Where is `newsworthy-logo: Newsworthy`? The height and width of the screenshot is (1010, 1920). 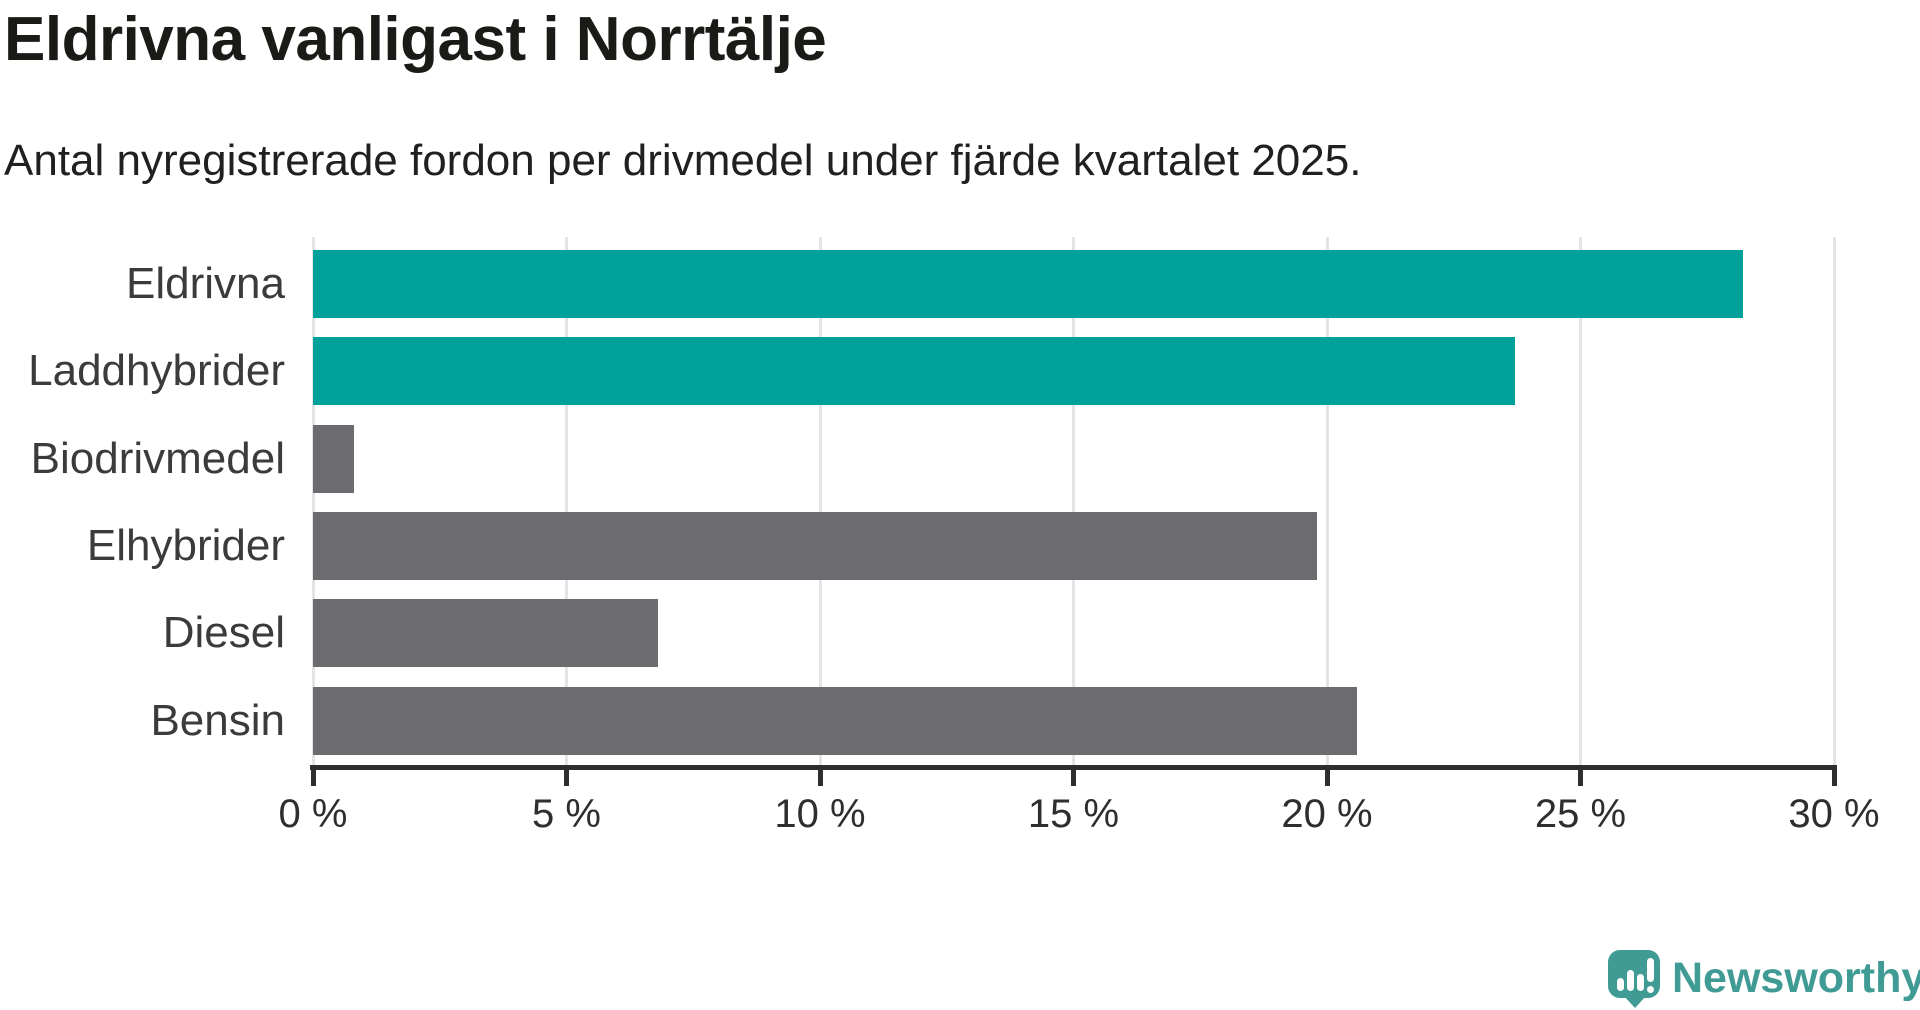
newsworthy-logo: Newsworthy is located at coordinates (1764, 979).